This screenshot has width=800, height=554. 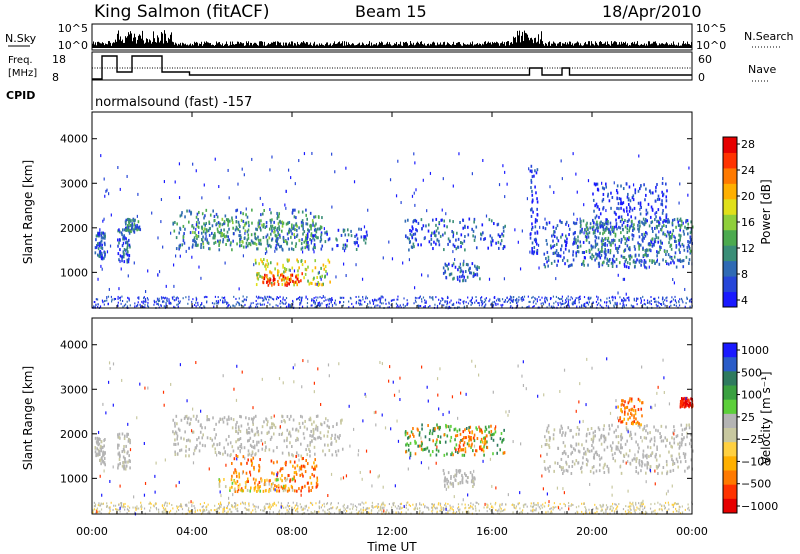 What do you see at coordinates (20, 60) in the screenshot?
I see `freq-label: Freq.` at bounding box center [20, 60].